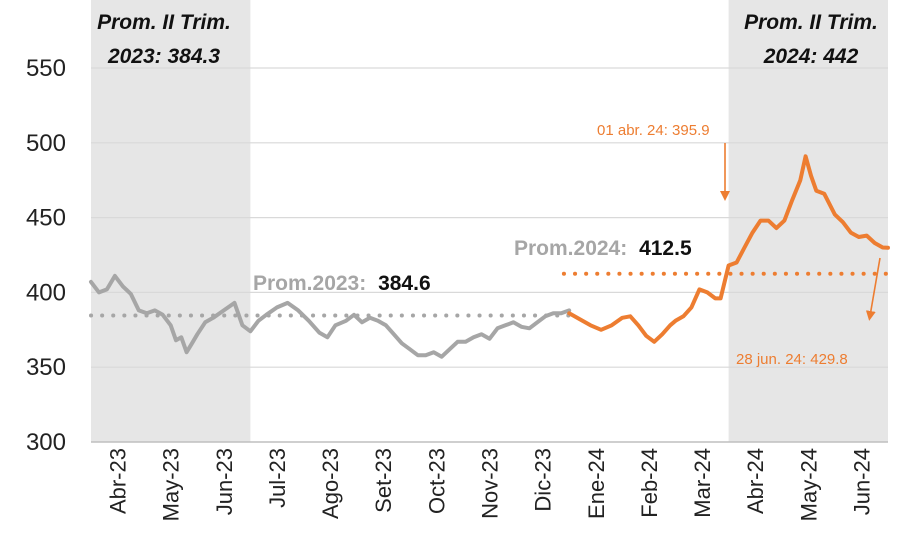 Image resolution: width=901 pixels, height=554 pixels. Describe the element at coordinates (665, 248) in the screenshot. I see `avg-2024-value: 412.5` at that location.